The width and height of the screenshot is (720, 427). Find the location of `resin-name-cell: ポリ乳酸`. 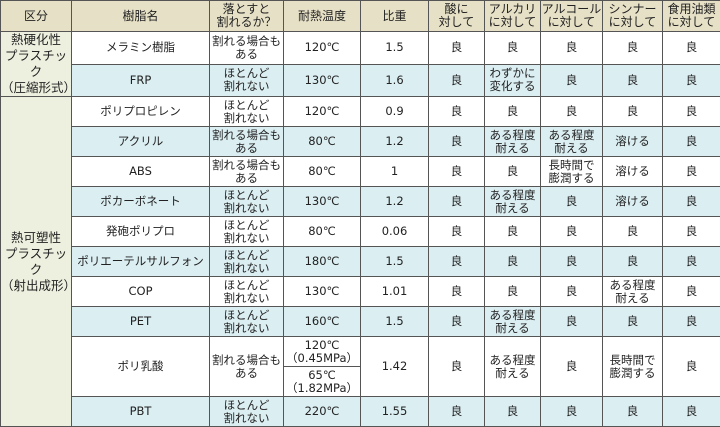

resin-name-cell: ポリ乳酸 is located at coordinates (141, 367).